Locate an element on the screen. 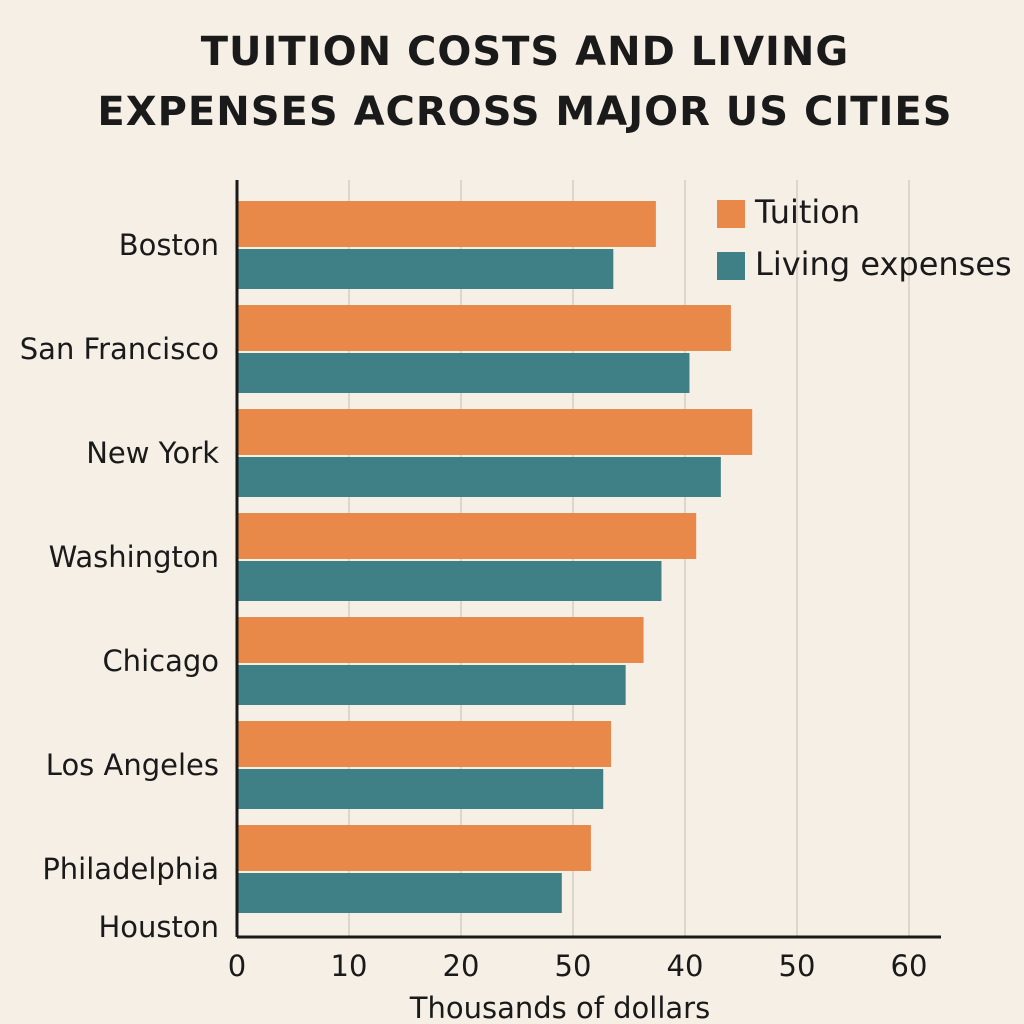 Image resolution: width=1024 pixels, height=1024 pixels. y-tick-label: Los Angeles is located at coordinates (132, 765).